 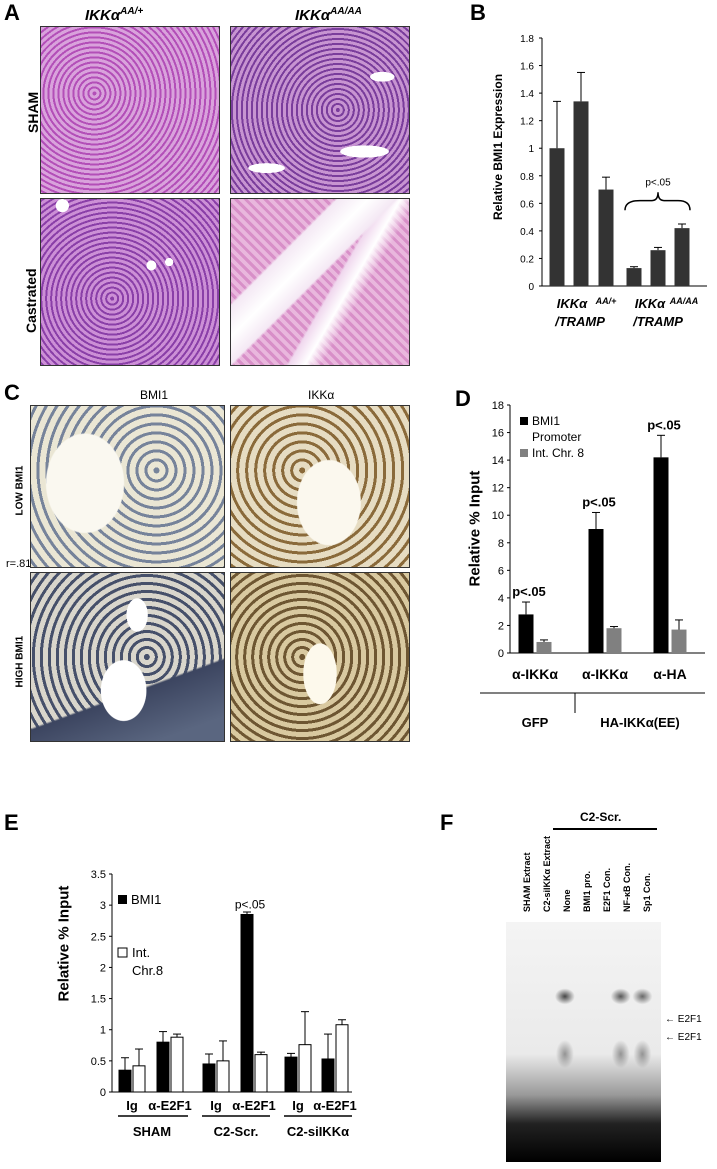 I want to click on e-ytick-label-2: 1, so click(x=103, y=1031).